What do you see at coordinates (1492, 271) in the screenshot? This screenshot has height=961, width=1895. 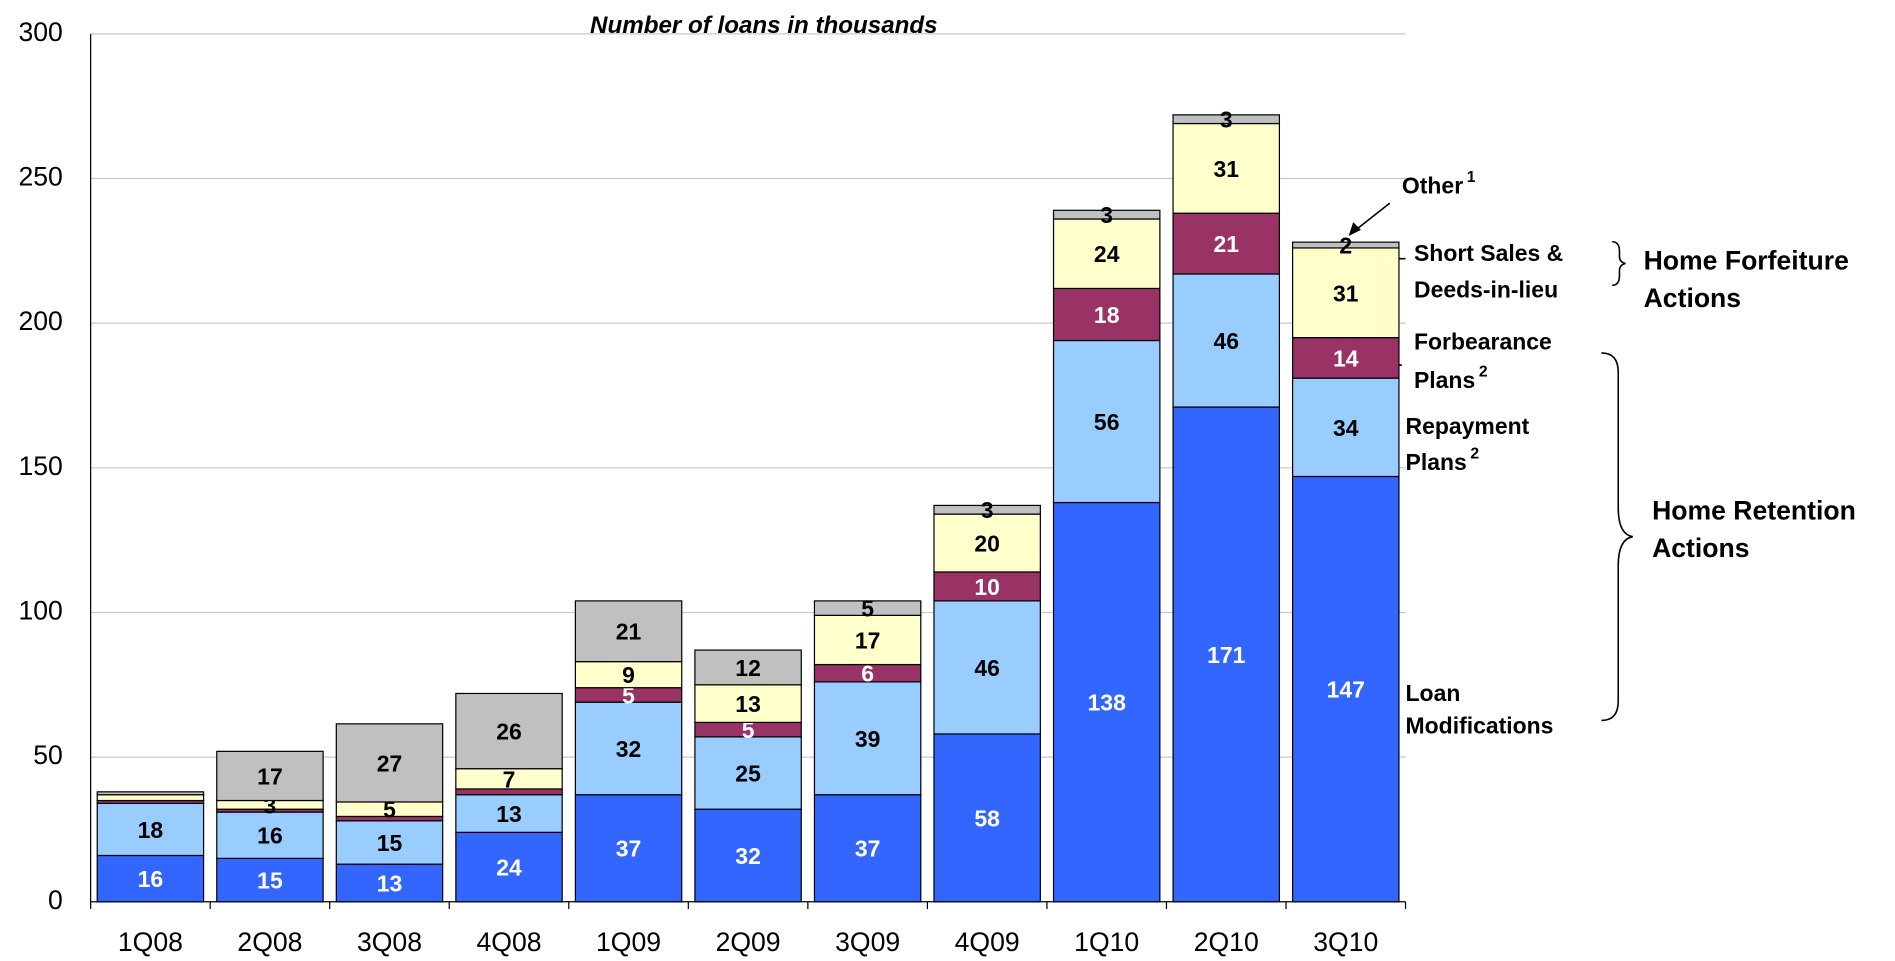 I see `legend-label: Short Sales & Deeds-in-lieu` at bounding box center [1492, 271].